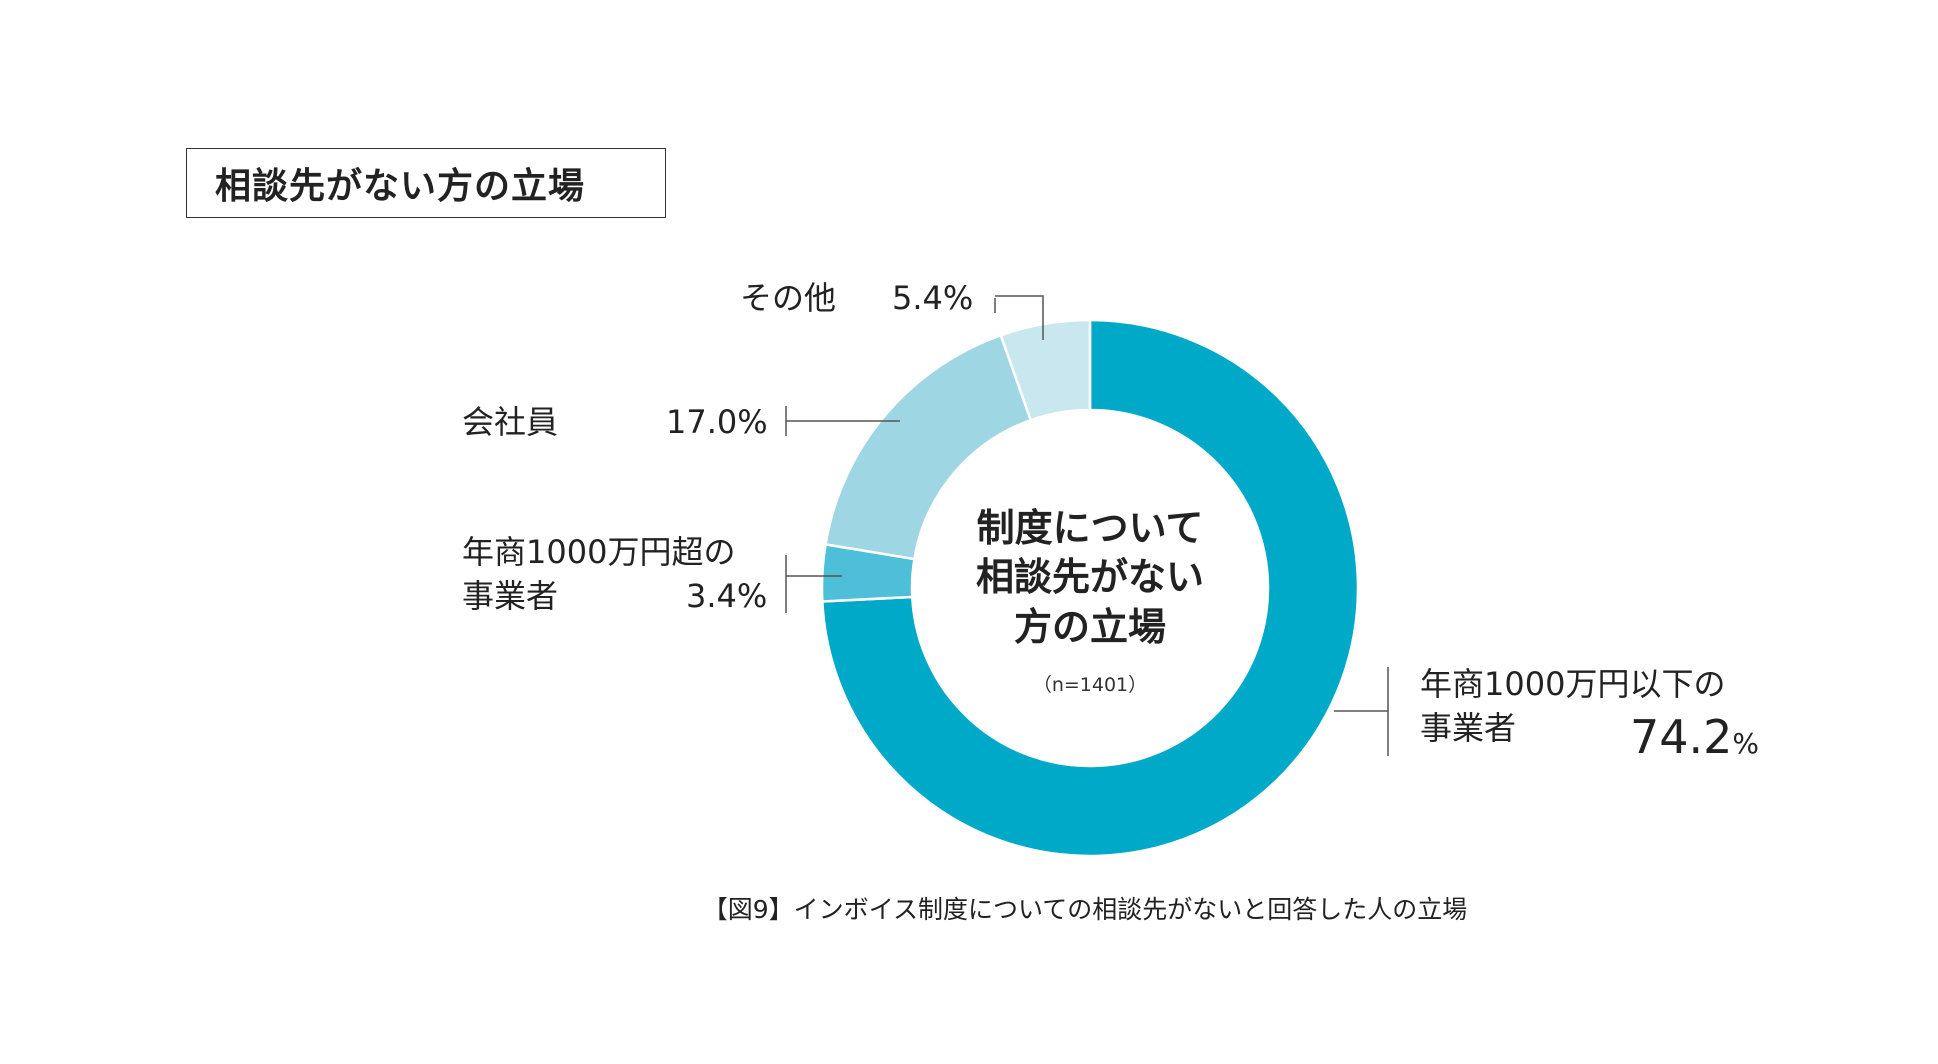 The height and width of the screenshot is (1064, 1938). What do you see at coordinates (933, 298) in the screenshot?
I see `value-other: 5.4%` at bounding box center [933, 298].